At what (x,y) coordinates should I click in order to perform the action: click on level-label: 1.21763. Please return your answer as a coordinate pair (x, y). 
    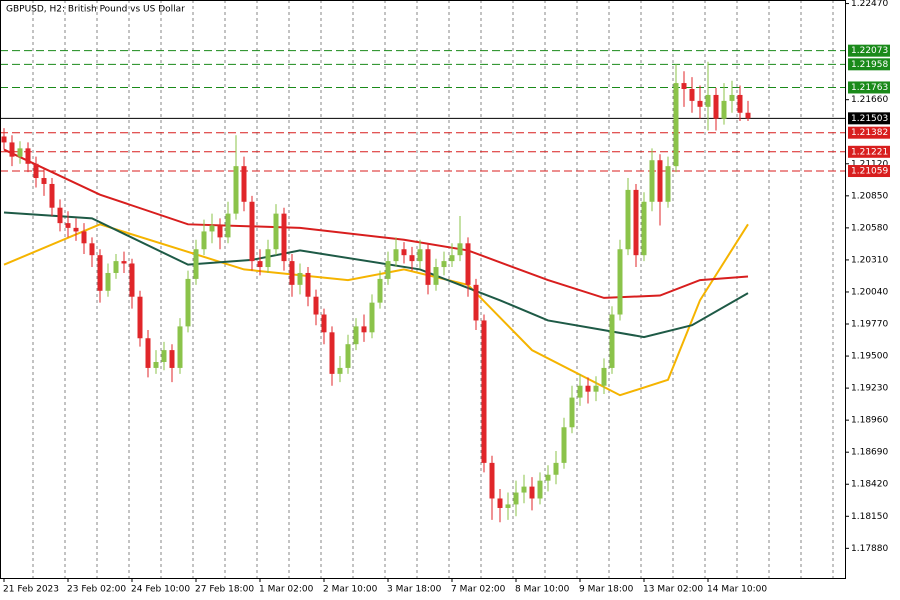
    Looking at the image, I should click on (869, 88).